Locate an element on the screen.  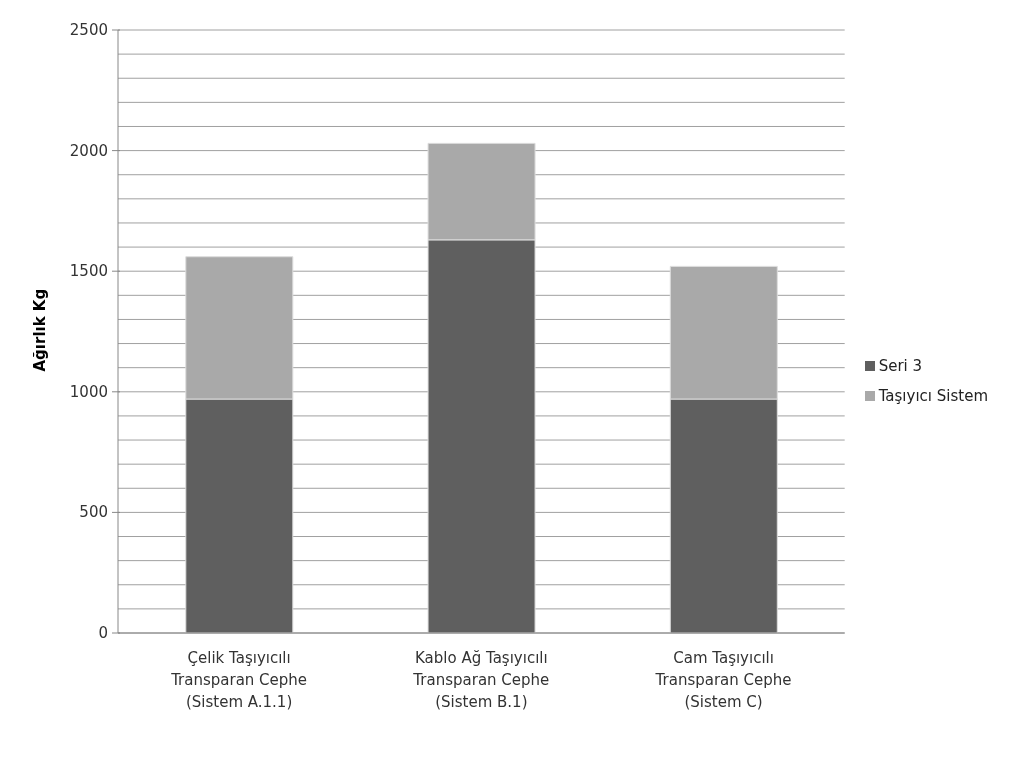
y-tick-label: 2500 is located at coordinates (88, 30).